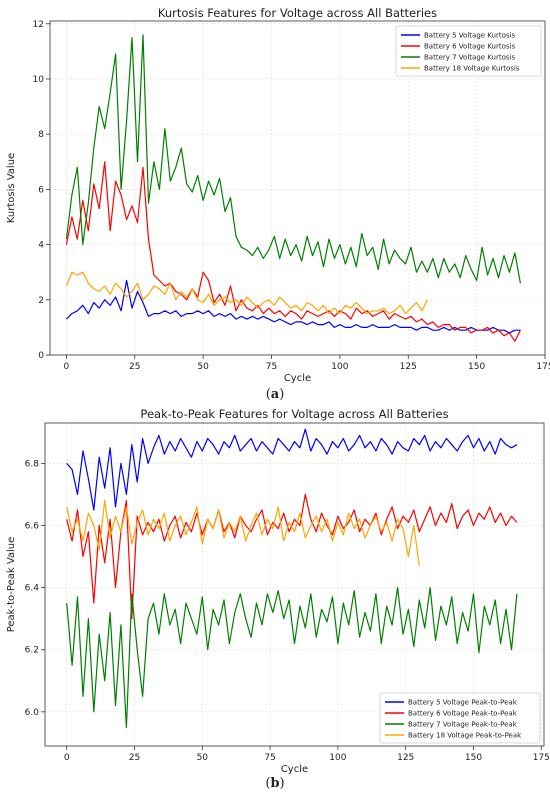 The image size is (550, 805). Describe the element at coordinates (463, 703) in the screenshot. I see `legend-entry-1: Battery 5 Voltage Peak-to-Peak` at that location.